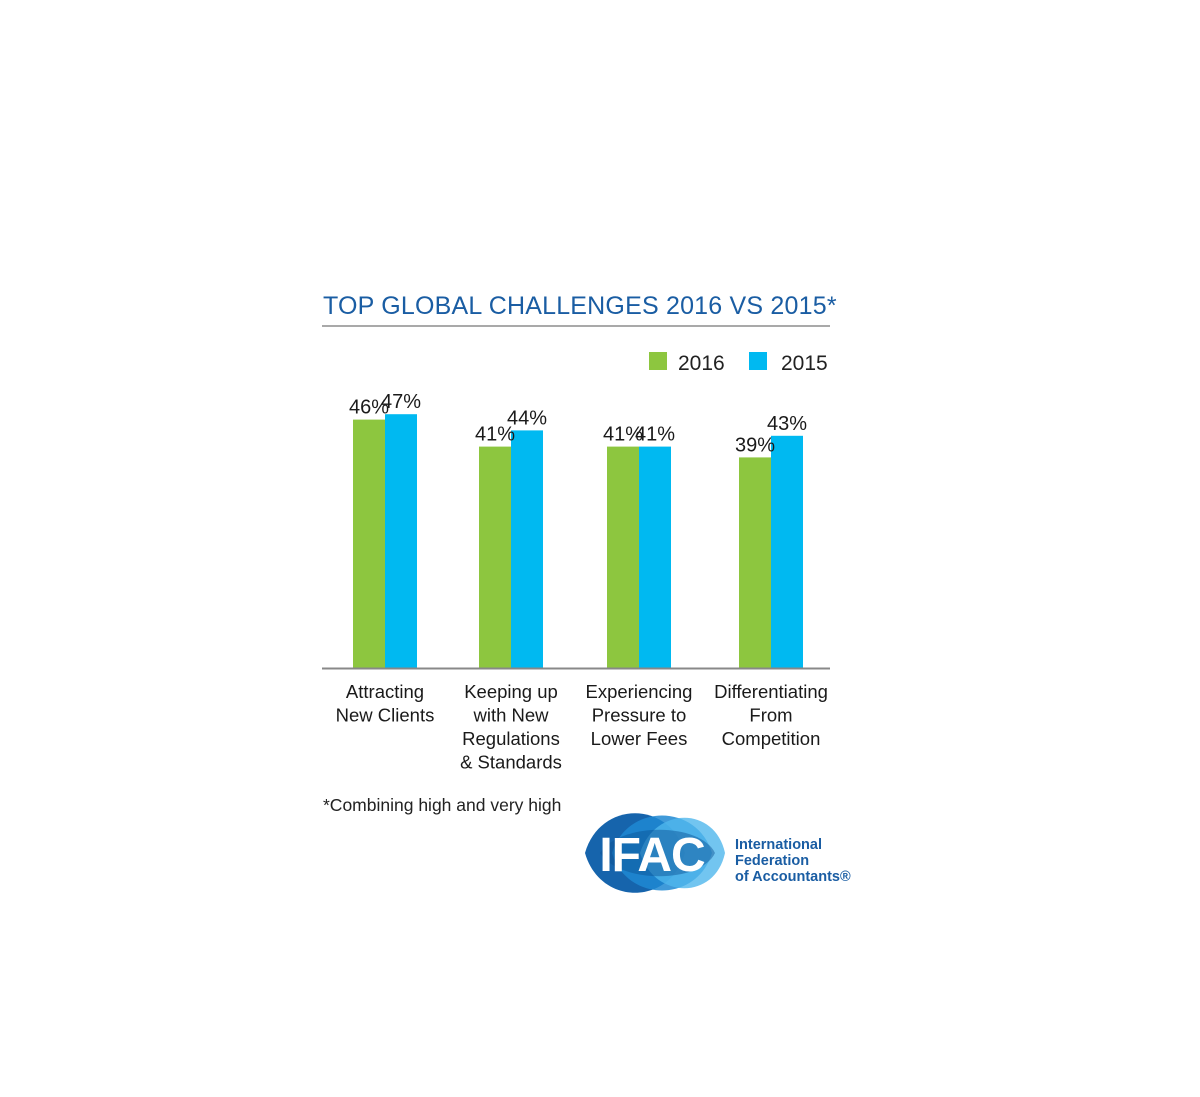 The height and width of the screenshot is (1097, 1200). I want to click on bars-group, so click(578, 541).